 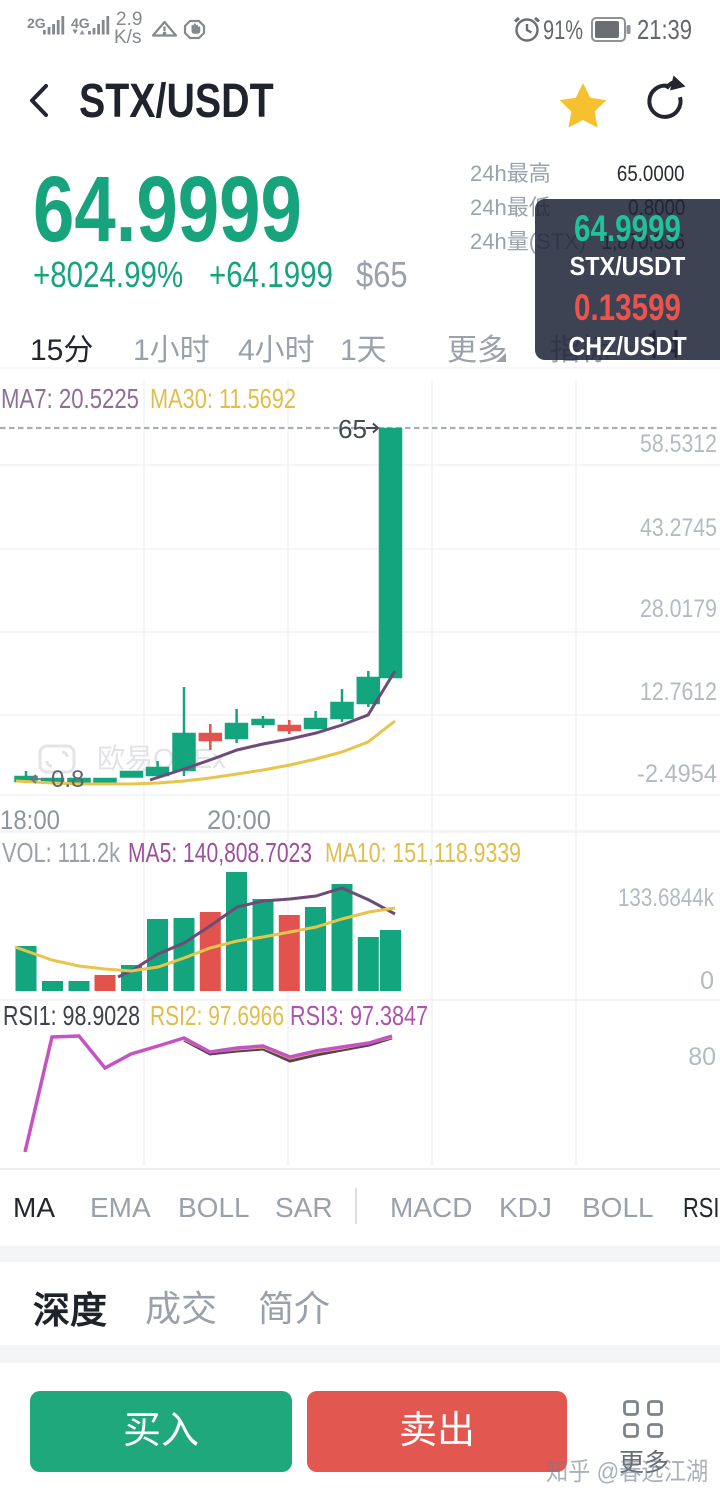 I want to click on svg-text: 133.6844k, so click(x=666, y=898).